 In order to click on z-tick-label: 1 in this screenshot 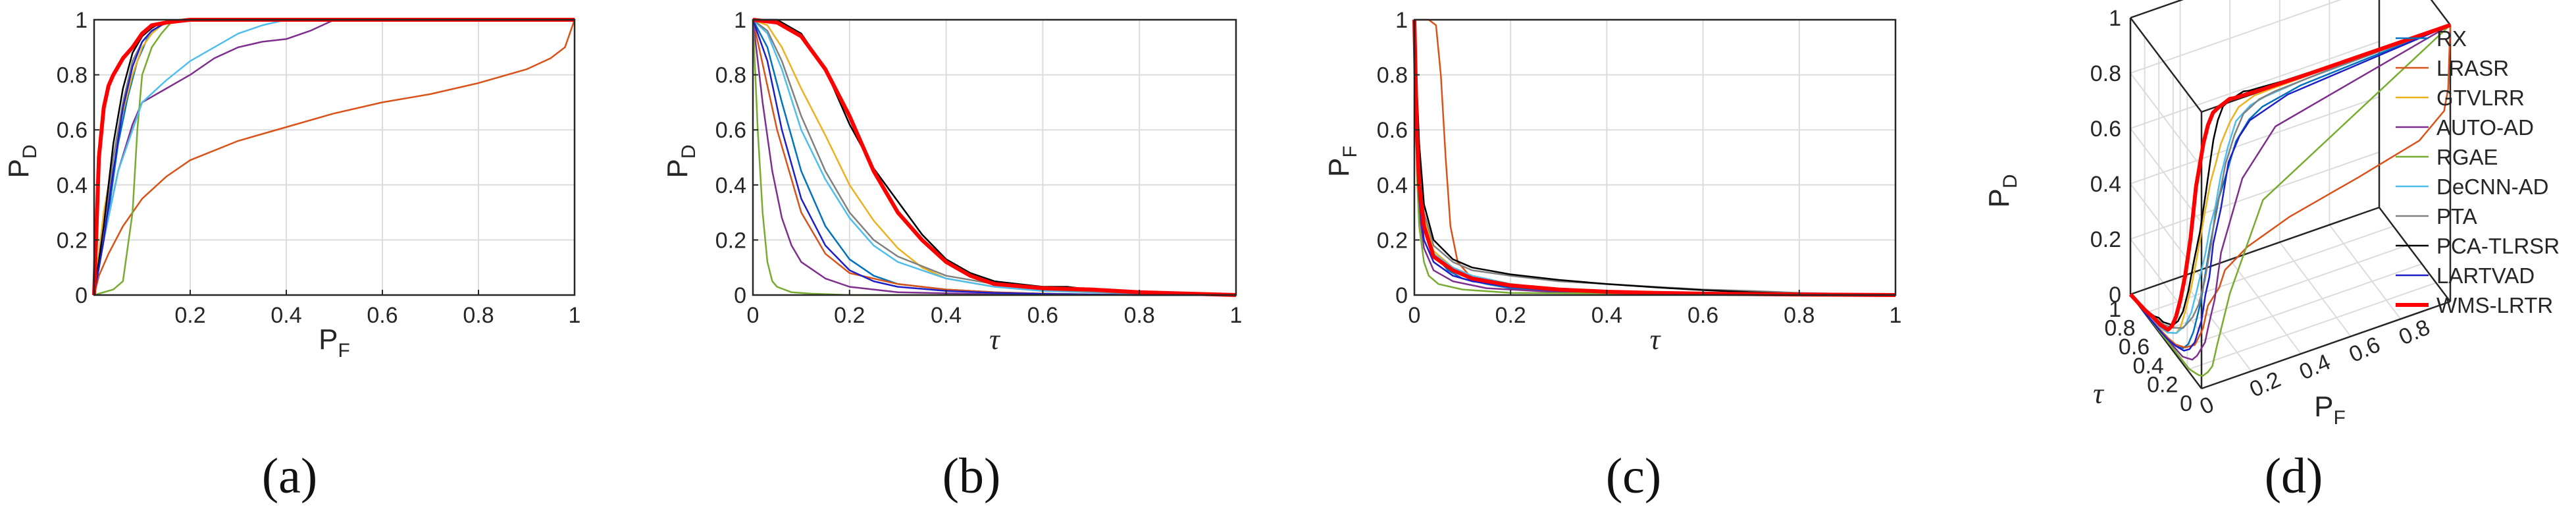, I will do `click(2115, 18)`.